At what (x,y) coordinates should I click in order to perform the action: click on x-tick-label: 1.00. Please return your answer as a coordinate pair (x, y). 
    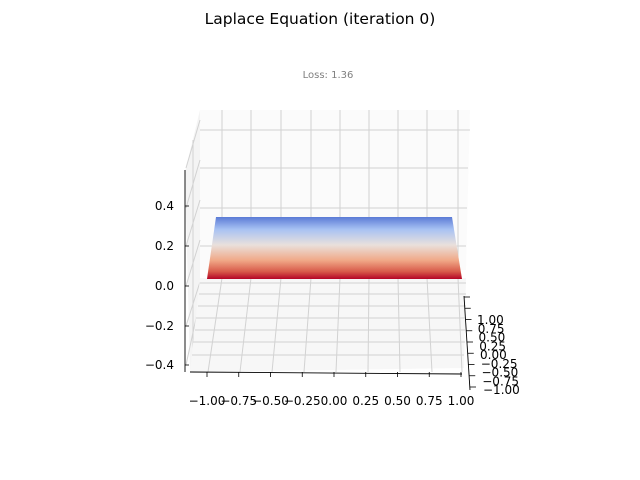
    Looking at the image, I should click on (461, 401).